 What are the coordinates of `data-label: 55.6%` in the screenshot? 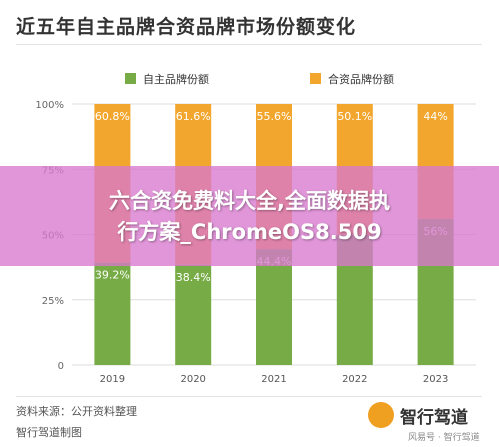 It's located at (274, 116).